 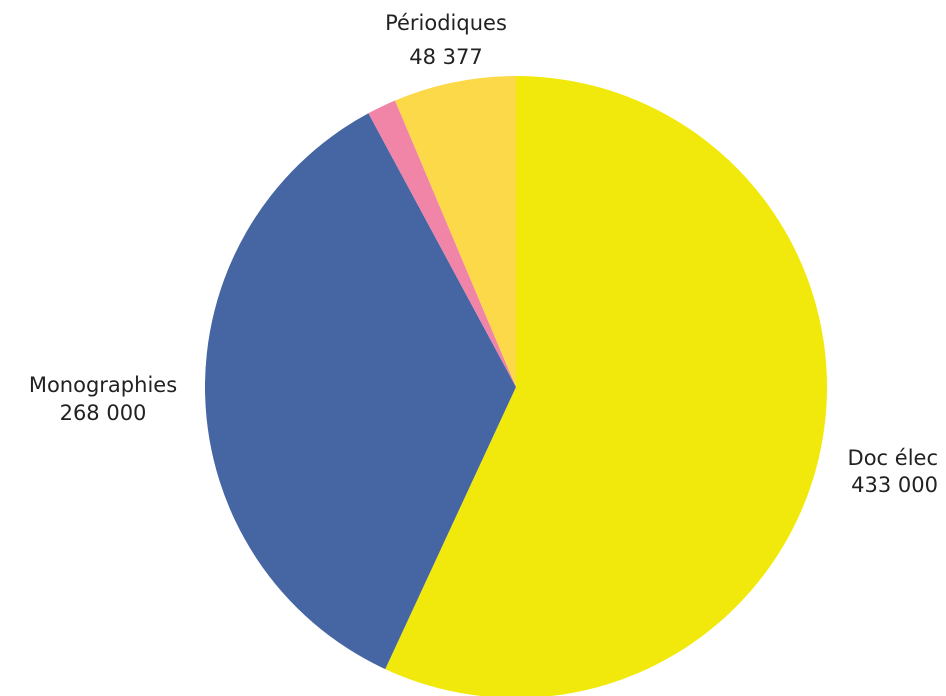 What do you see at coordinates (894, 485) in the screenshot?
I see `label-doc-elec-value: 433 000` at bounding box center [894, 485].